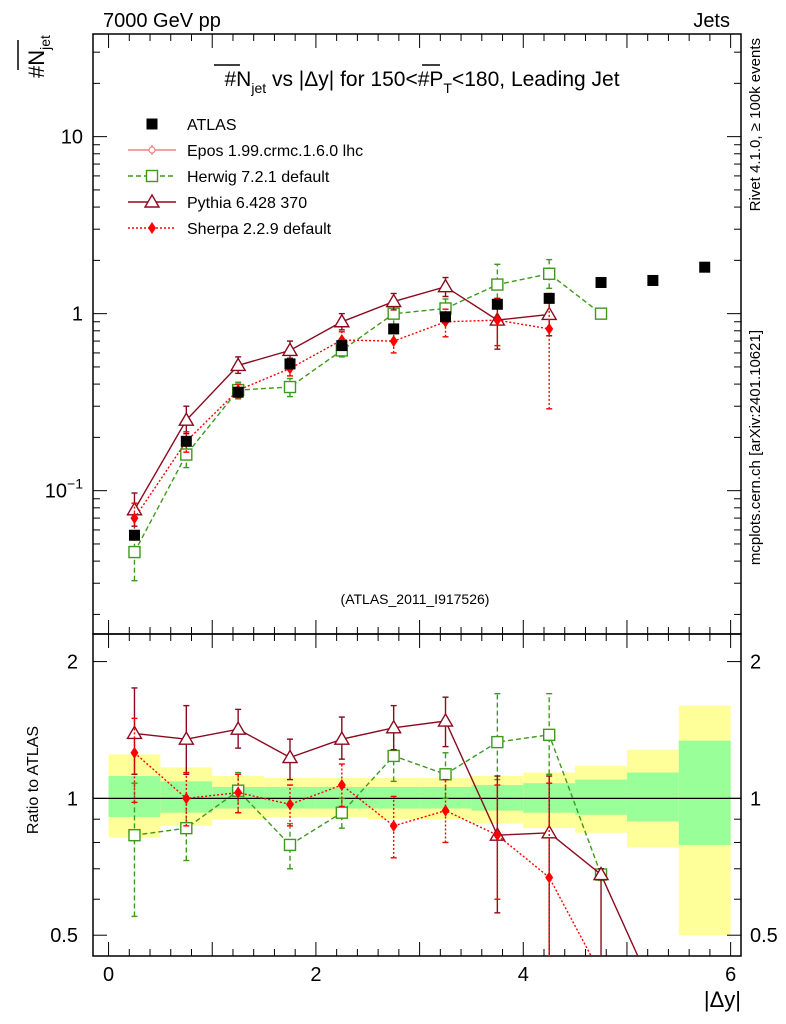 This screenshot has height=1024, width=786. I want to click on legend-entry-epos: Epos 1.99.crmc.1.6.0 lhc, so click(245, 151).